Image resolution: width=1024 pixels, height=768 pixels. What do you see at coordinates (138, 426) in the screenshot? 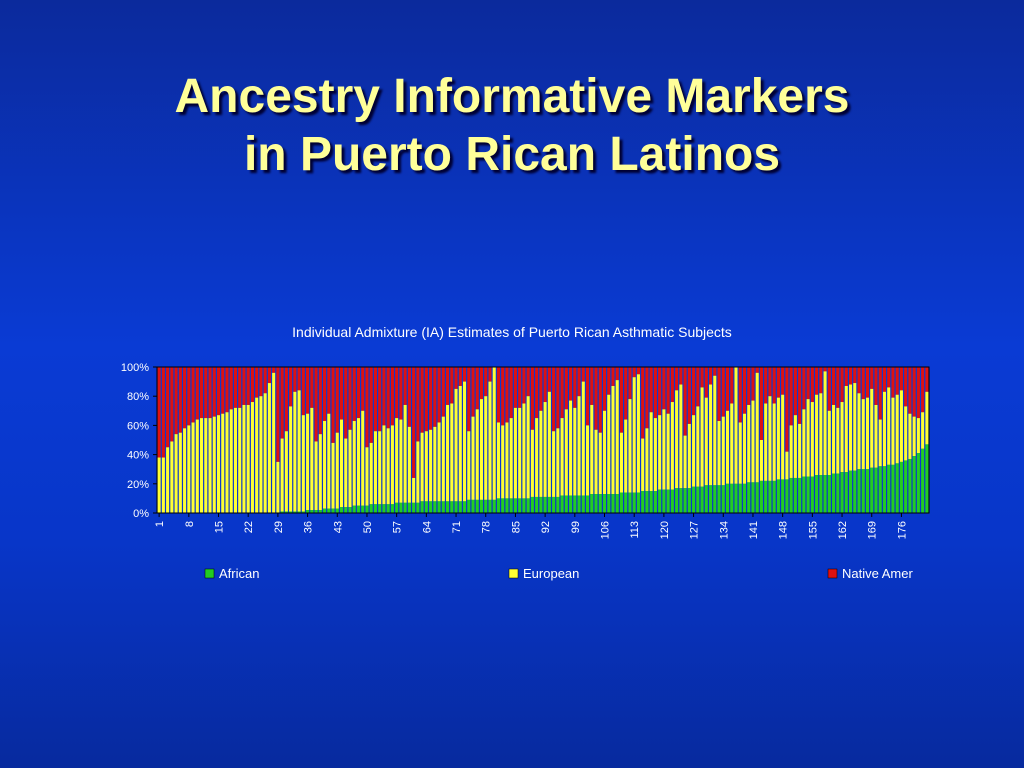
I see `y-tick-label: 60%` at bounding box center [138, 426].